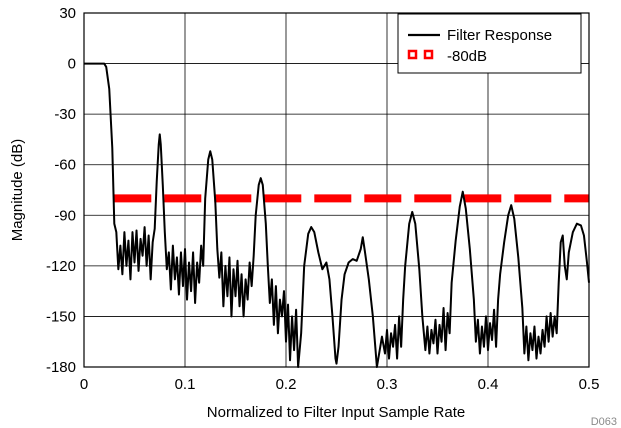 This screenshot has width=621, height=428. I want to click on y-tick-label: 0, so click(72, 64).